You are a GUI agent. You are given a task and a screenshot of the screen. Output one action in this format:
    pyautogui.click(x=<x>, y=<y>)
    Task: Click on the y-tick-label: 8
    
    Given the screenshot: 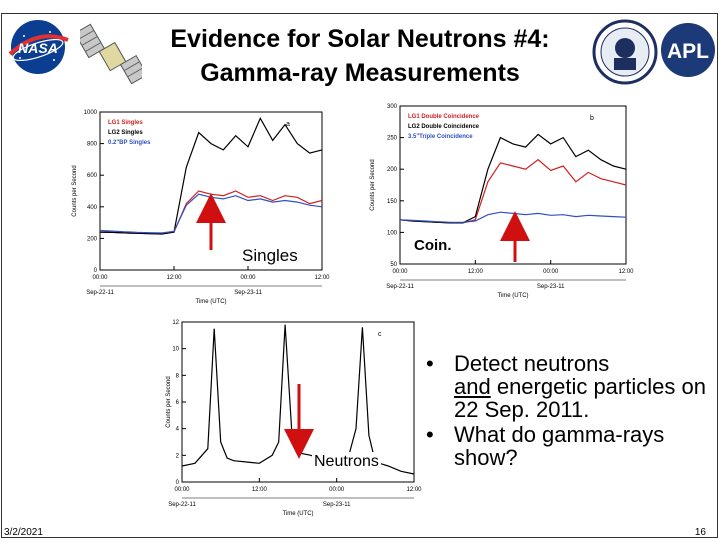 What is the action you would take?
    pyautogui.click(x=178, y=376)
    